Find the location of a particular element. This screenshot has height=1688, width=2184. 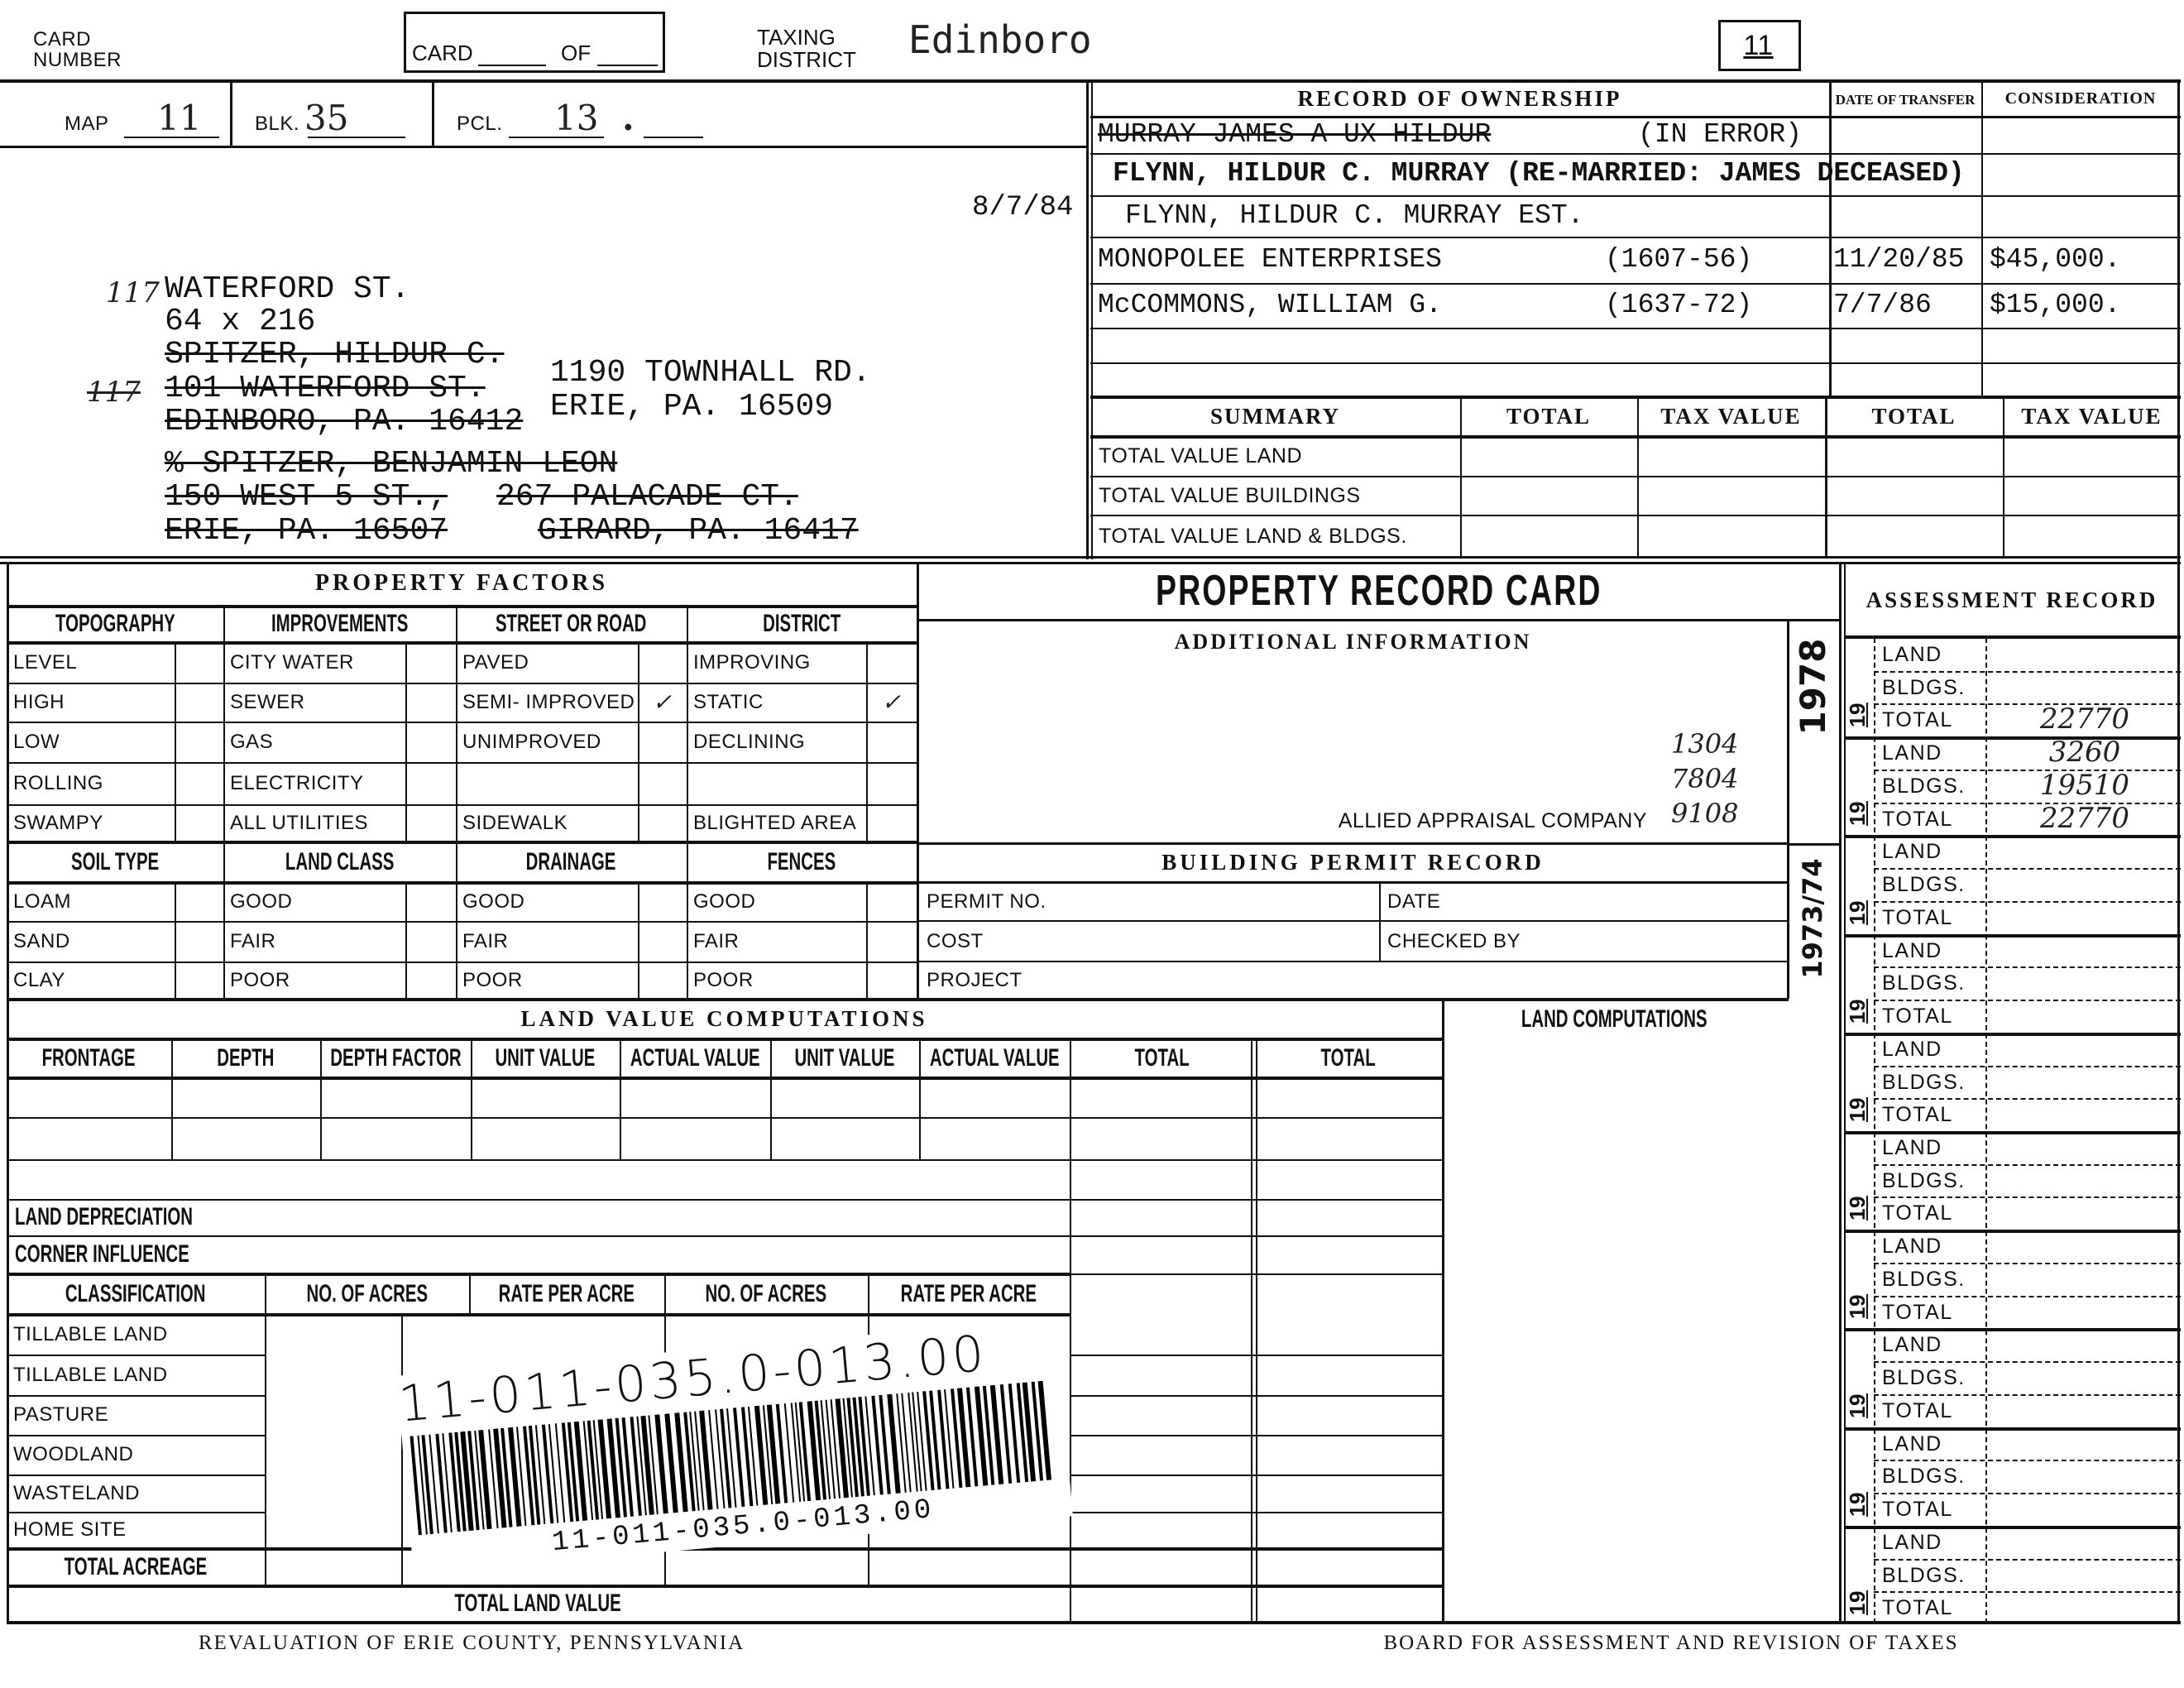

card-number-label: CARD NUMBER is located at coordinates (77, 49).